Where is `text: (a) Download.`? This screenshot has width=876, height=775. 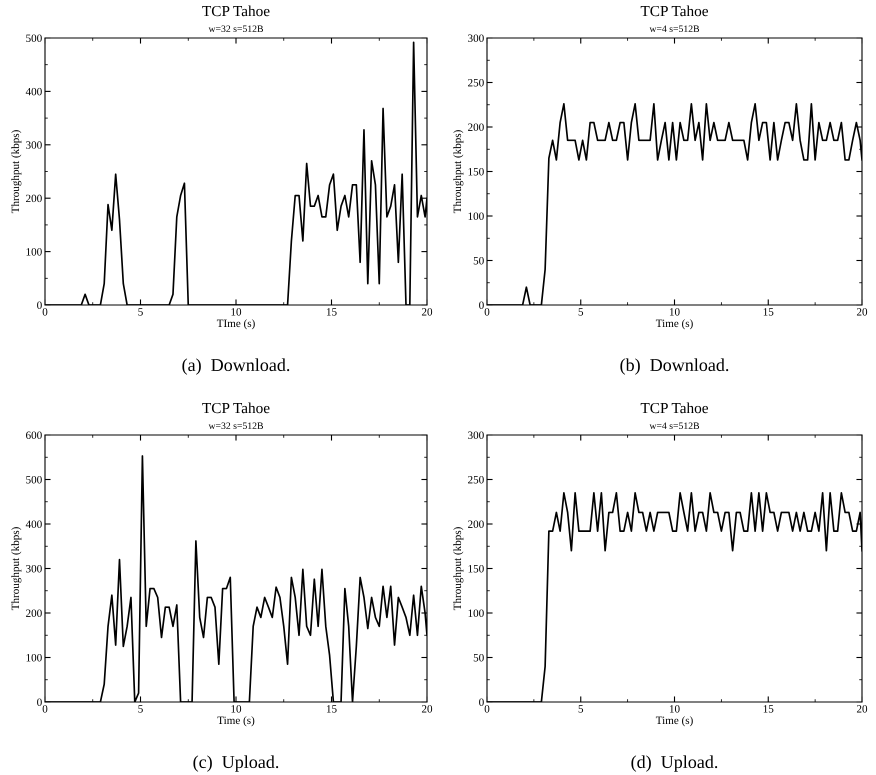
text: (a) Download. is located at coordinates (236, 366).